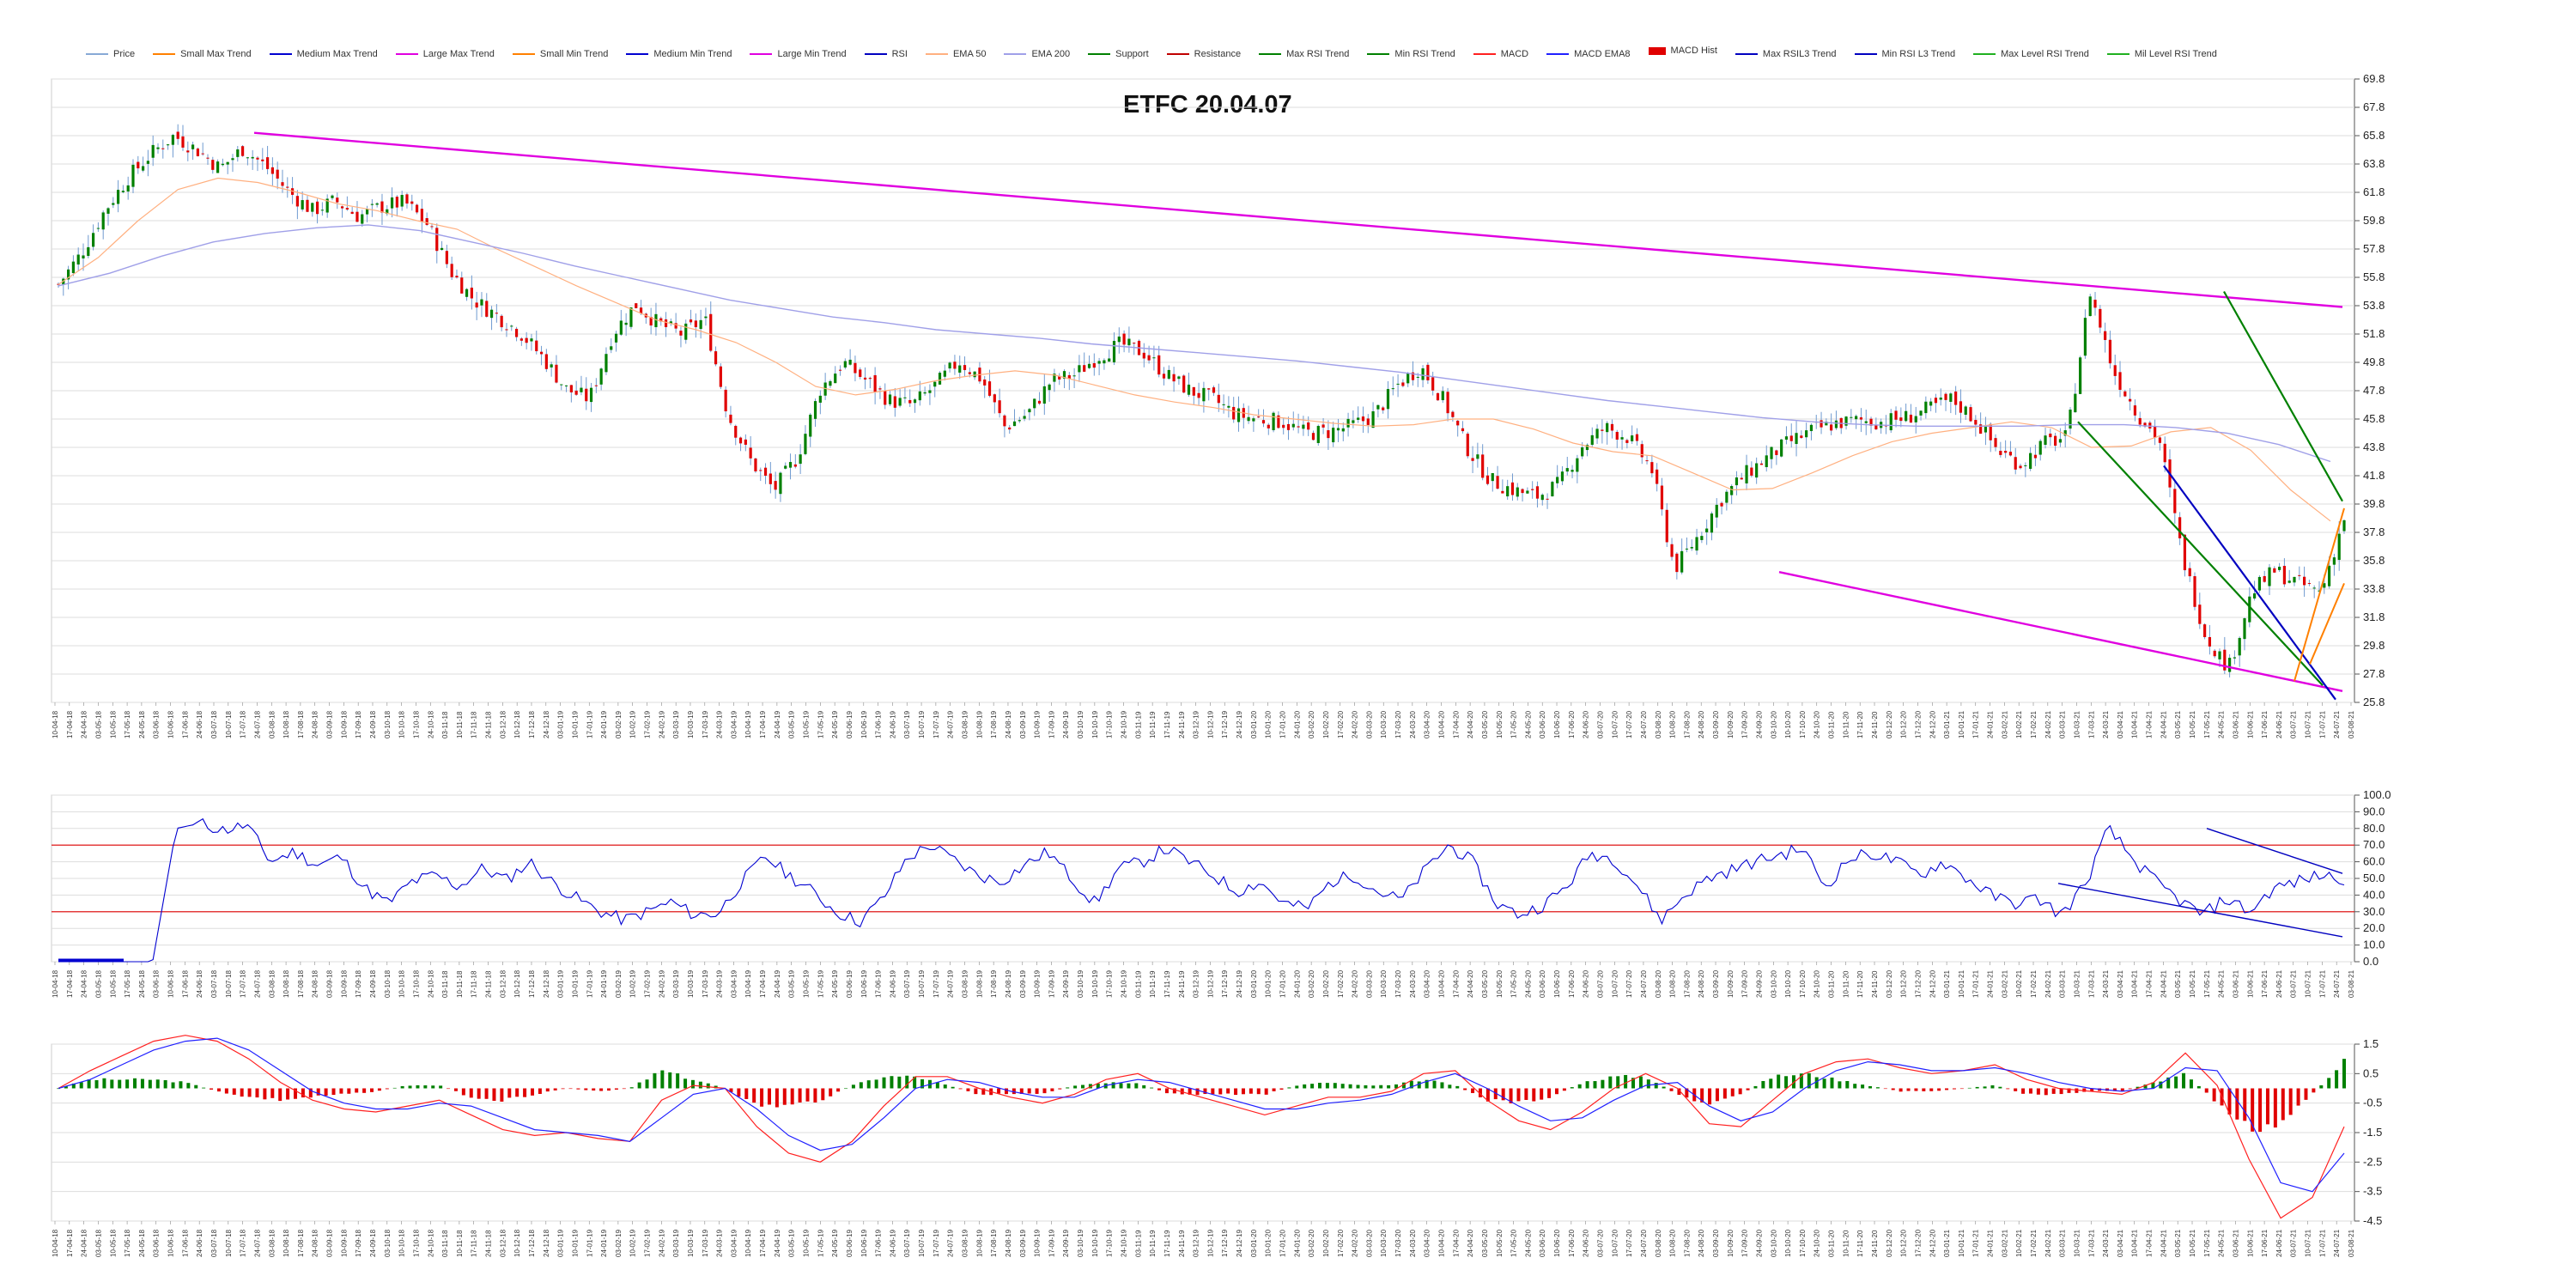  Describe the element at coordinates (2192, 984) in the screenshot. I see `rsi-x-tick-label: 10-05-21` at that location.